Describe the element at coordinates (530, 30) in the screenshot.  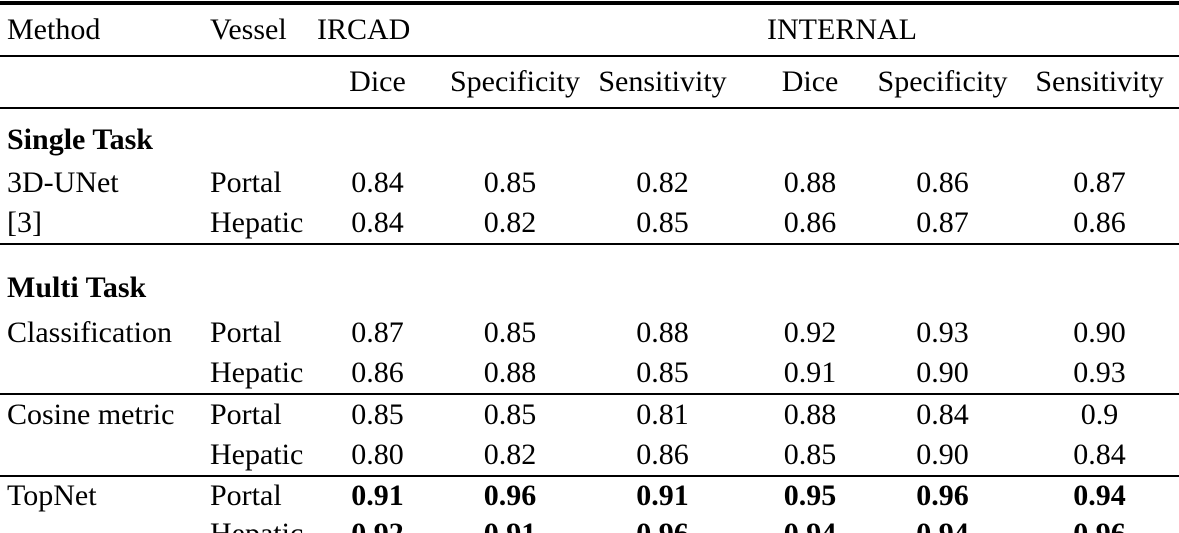
I see `column-group-ircad: IRCAD` at that location.